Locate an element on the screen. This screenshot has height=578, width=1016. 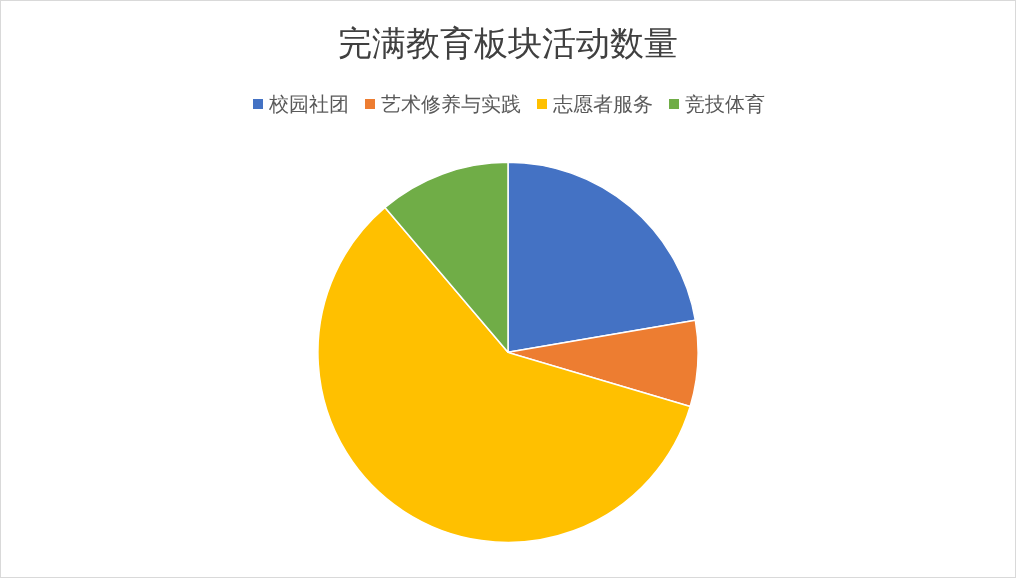
legend-label: 艺术修养与实践 is located at coordinates (451, 104).